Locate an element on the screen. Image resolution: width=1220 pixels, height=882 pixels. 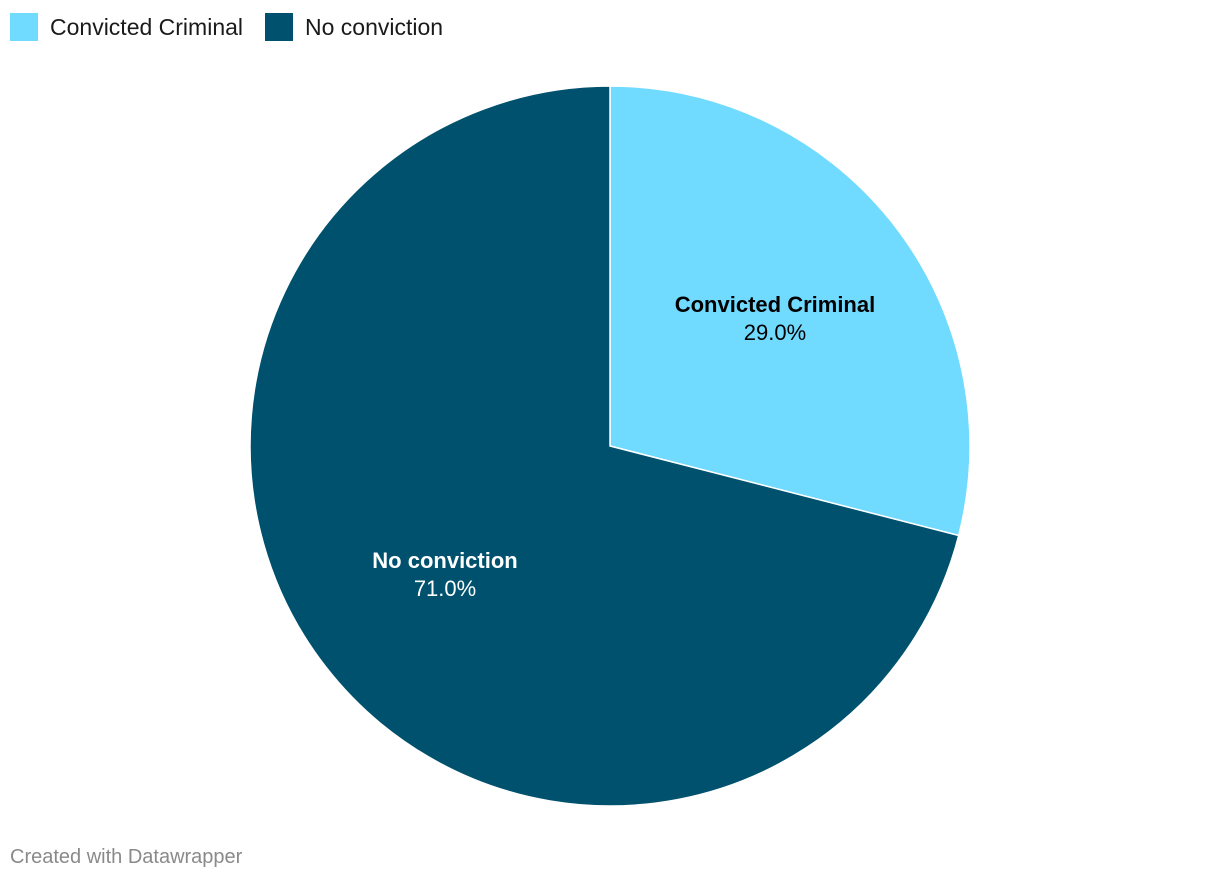
legend-label-convicted-criminal: Convicted Criminal is located at coordinates (147, 27).